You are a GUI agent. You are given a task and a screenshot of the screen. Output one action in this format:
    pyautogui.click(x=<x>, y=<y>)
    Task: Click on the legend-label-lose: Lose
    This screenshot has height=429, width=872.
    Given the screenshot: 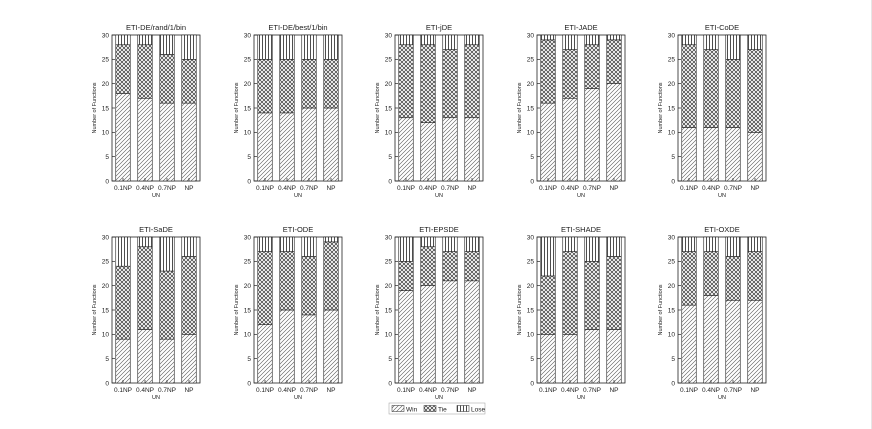 What is the action you would take?
    pyautogui.click(x=478, y=410)
    